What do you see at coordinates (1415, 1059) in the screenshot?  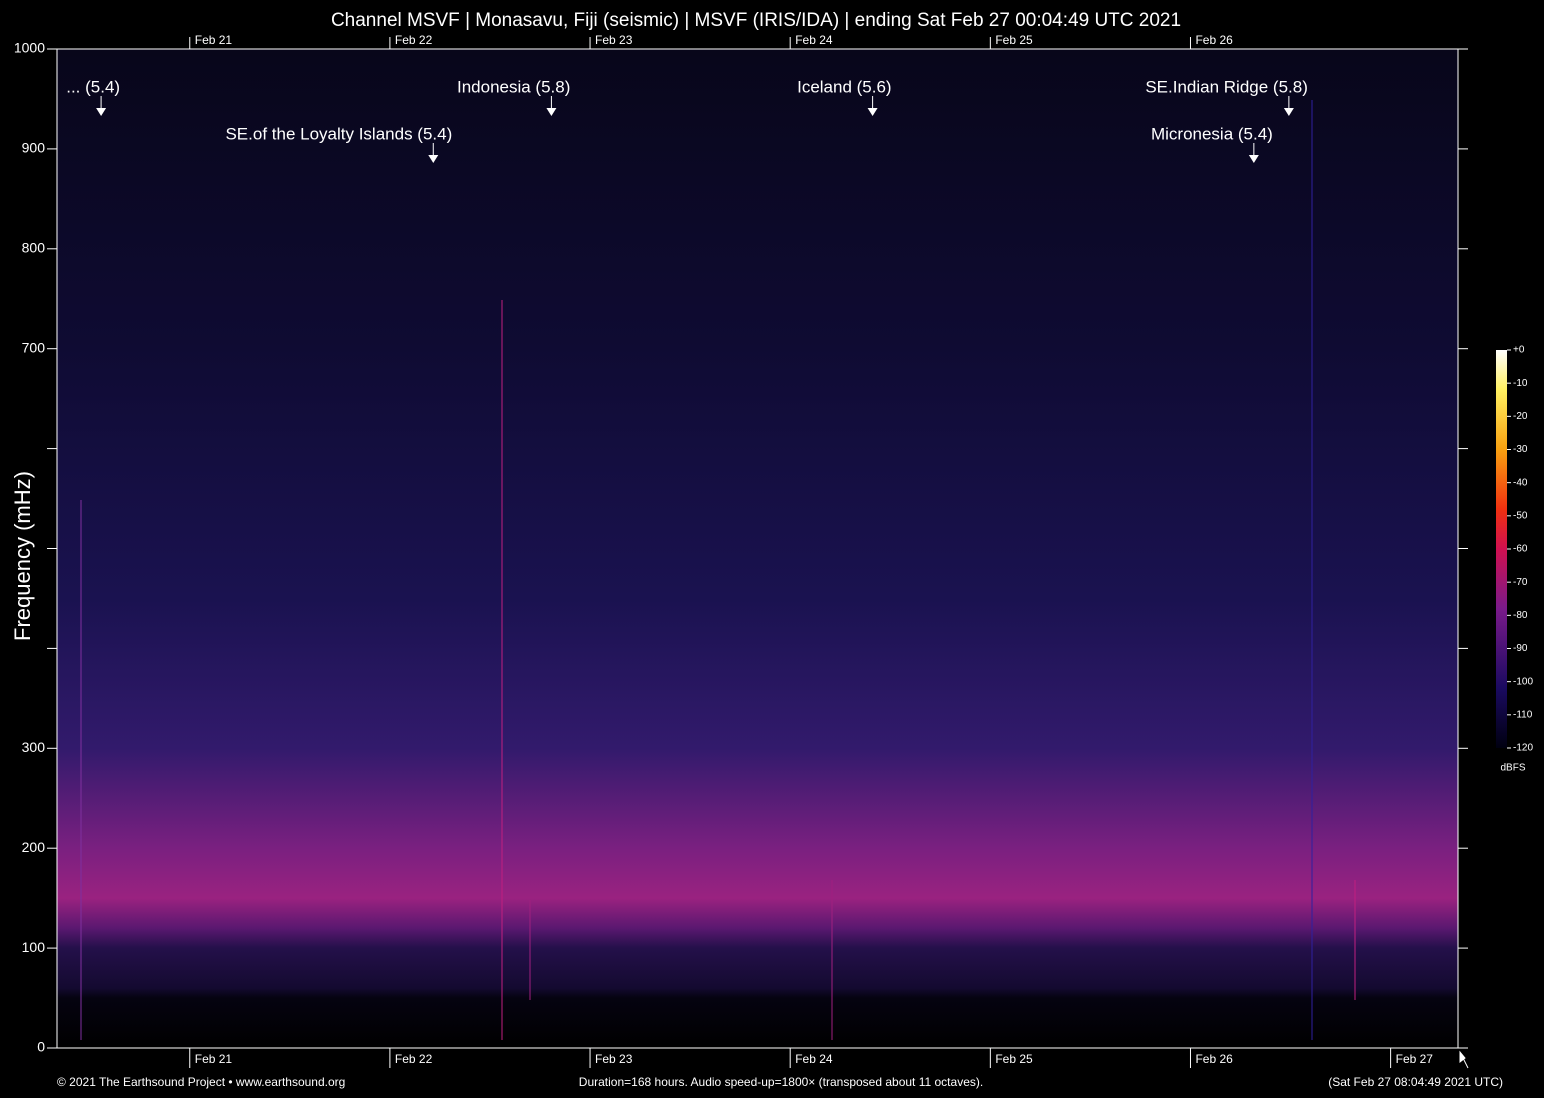 I see `x-tick-label: Feb 27` at bounding box center [1415, 1059].